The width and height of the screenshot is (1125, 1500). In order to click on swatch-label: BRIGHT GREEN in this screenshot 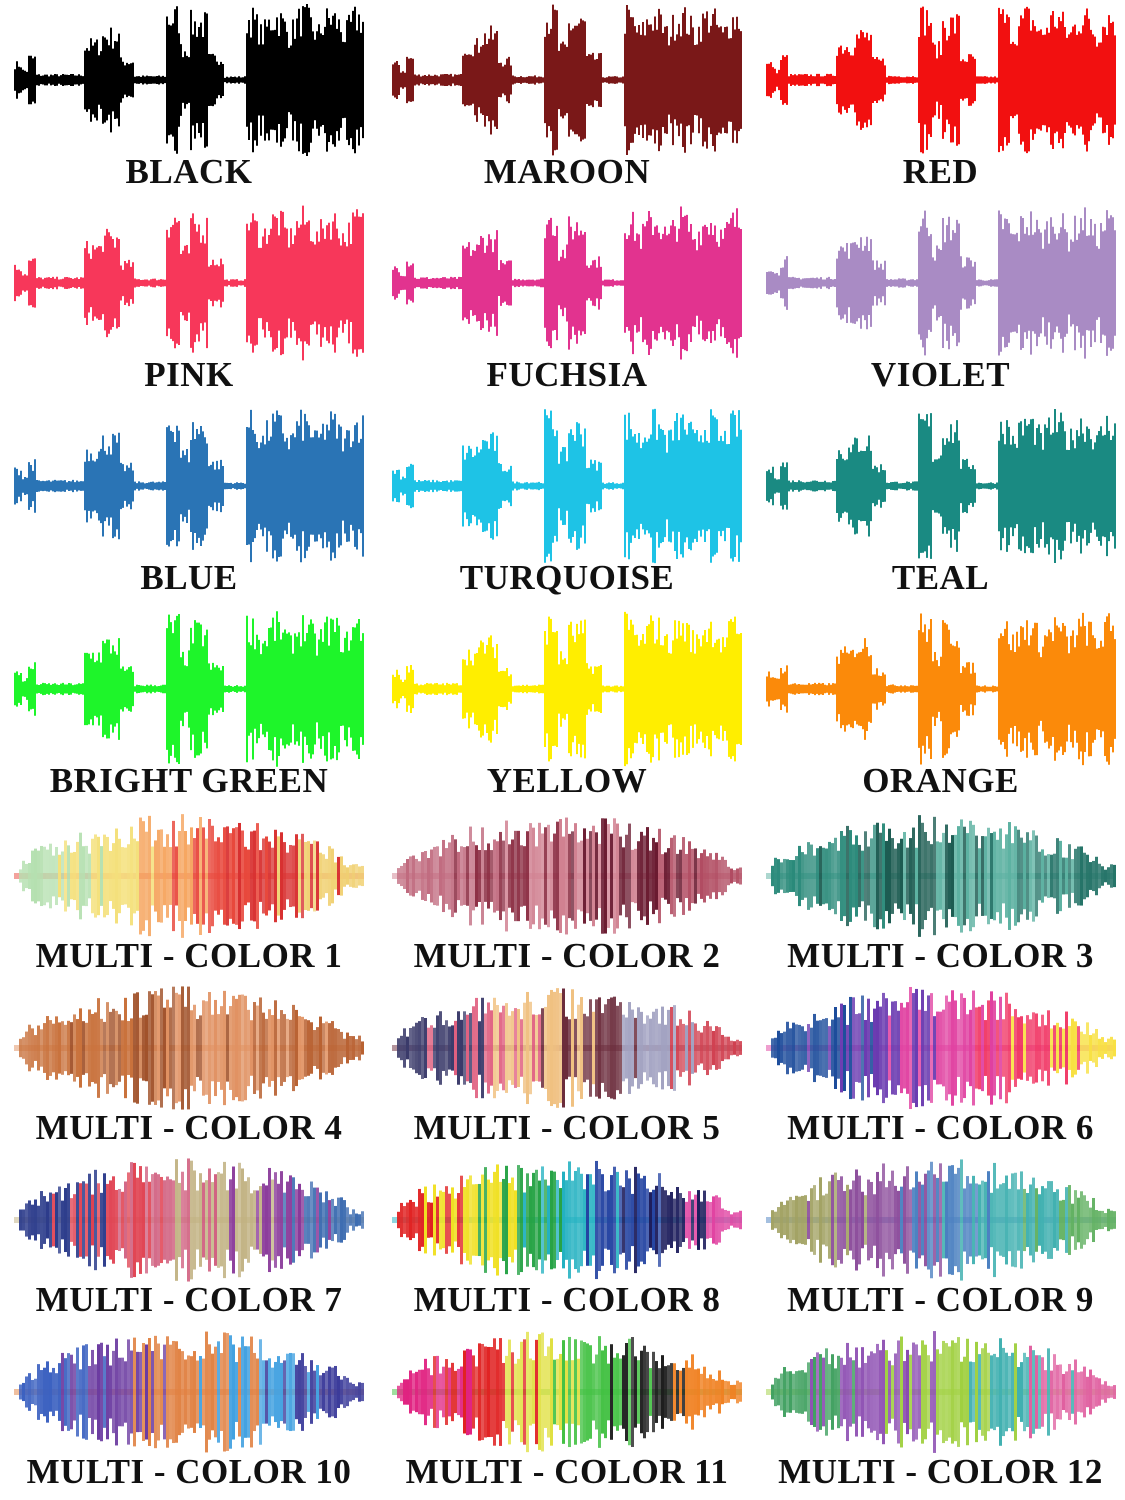, I will do `click(189, 780)`.